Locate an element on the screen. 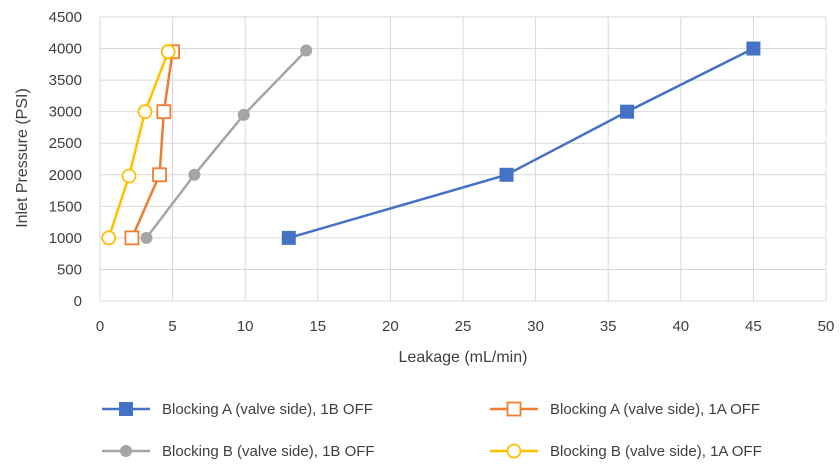 The width and height of the screenshot is (840, 466). x-tick-label: 50 is located at coordinates (826, 326).